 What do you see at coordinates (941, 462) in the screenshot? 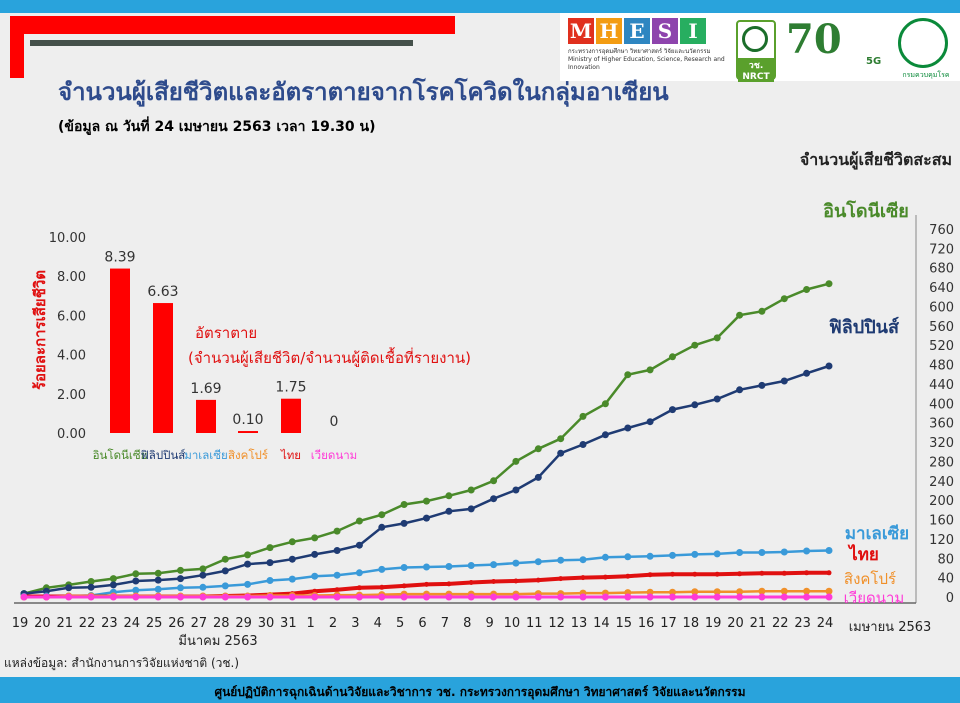
I see `y-tick-label: 280` at bounding box center [941, 462].